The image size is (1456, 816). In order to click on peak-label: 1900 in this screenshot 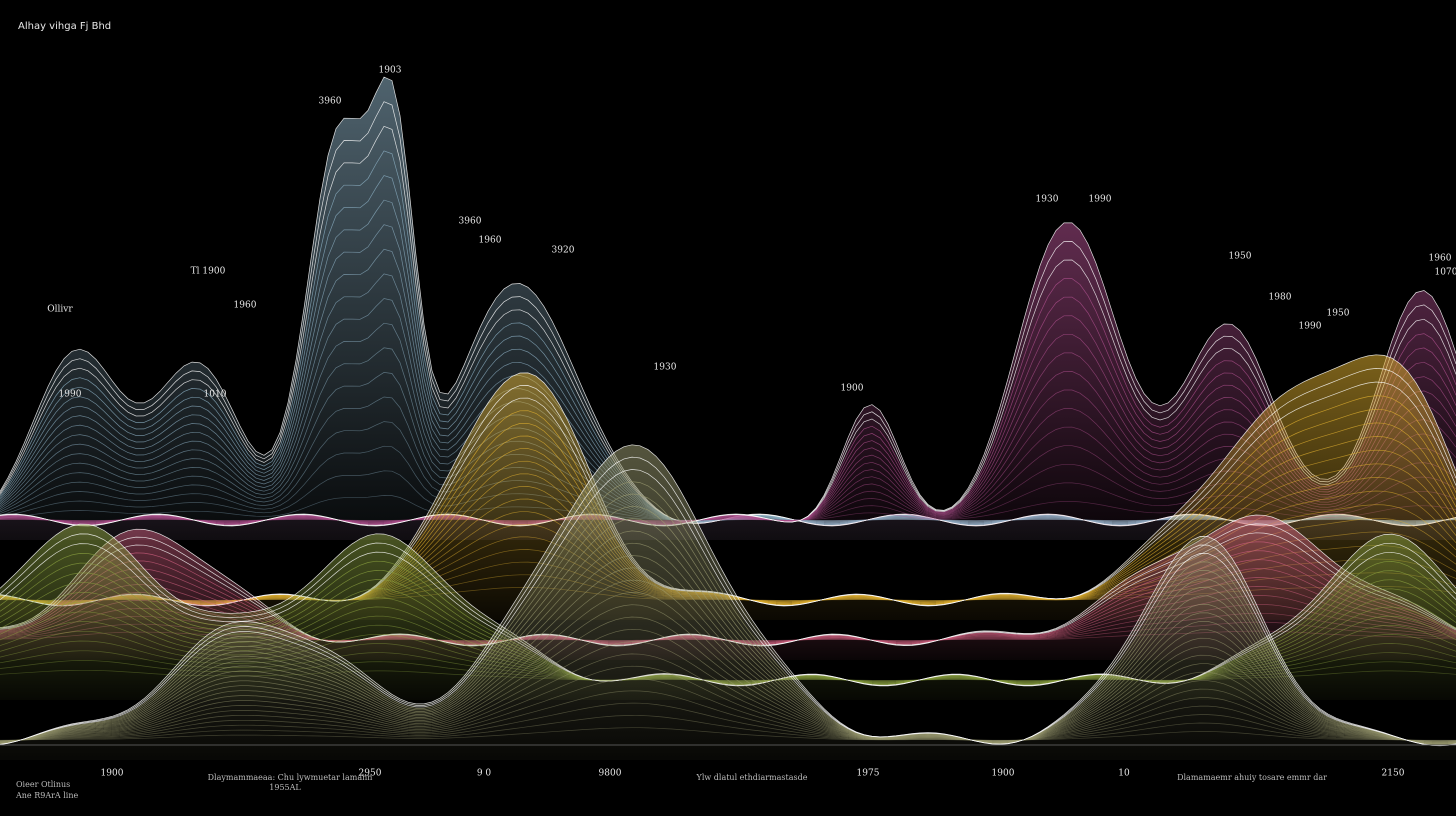, I will do `click(852, 389)`.